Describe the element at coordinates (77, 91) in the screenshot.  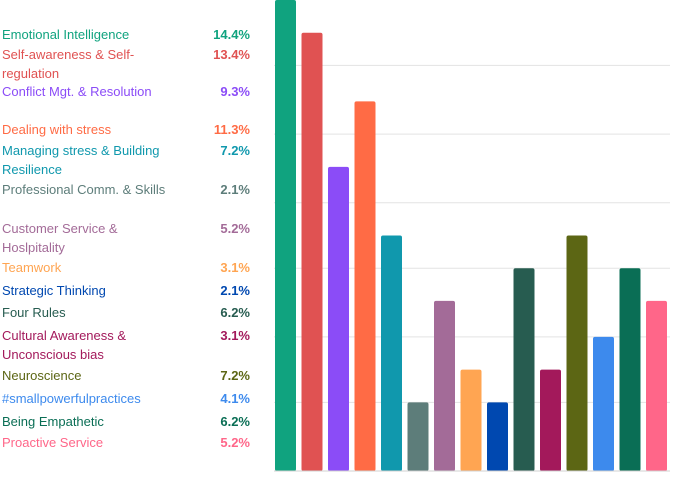
I see `legend-label: Conflict Mgt. & Resolution` at that location.